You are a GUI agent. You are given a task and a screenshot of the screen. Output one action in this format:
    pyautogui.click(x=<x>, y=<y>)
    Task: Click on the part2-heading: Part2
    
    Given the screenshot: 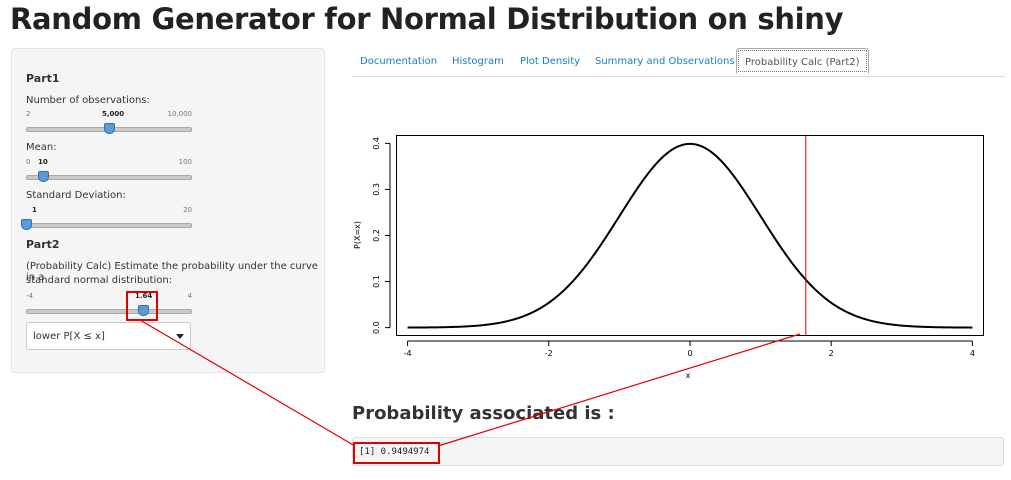 What is the action you would take?
    pyautogui.click(x=43, y=244)
    